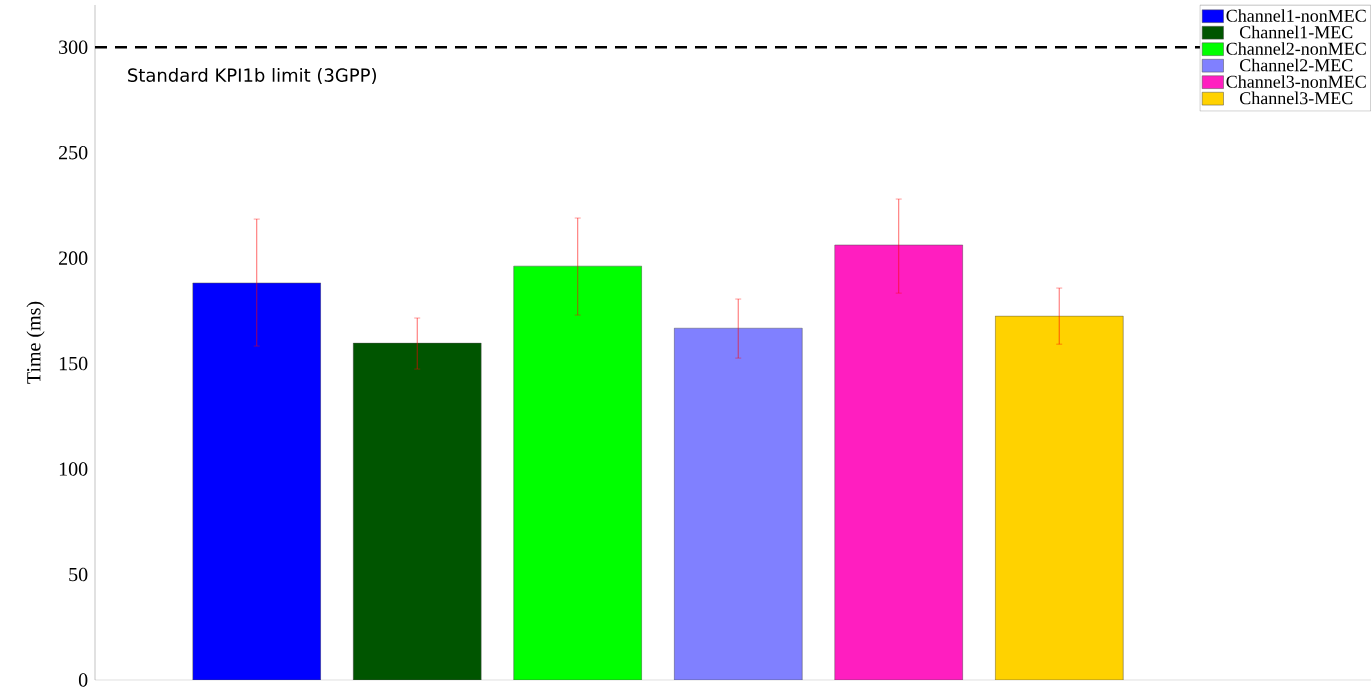  Describe the element at coordinates (73, 469) in the screenshot. I see `y-tick-label: 100` at that location.